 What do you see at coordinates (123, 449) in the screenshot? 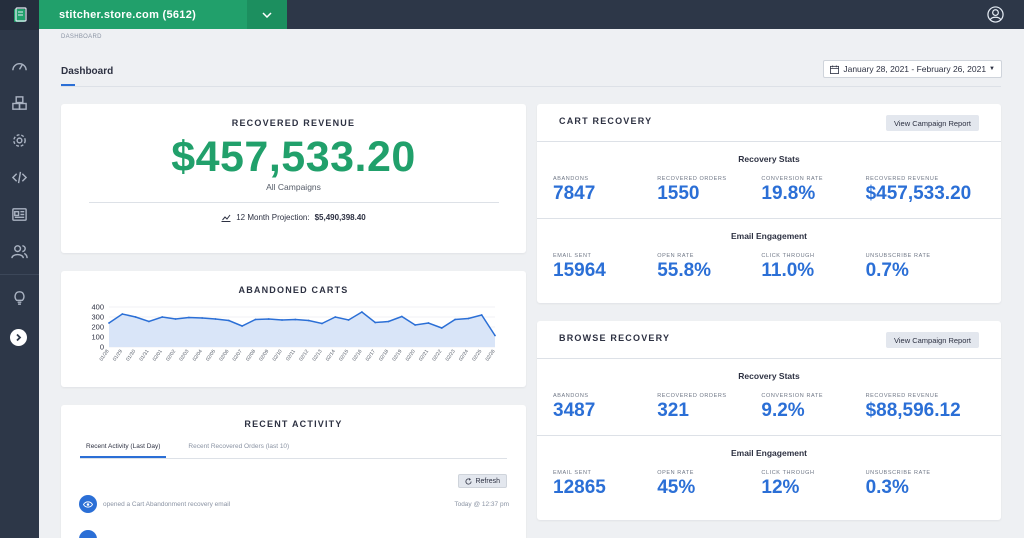
I see `tab-recent-activity: Recent Activity (Last Day)` at bounding box center [123, 449].